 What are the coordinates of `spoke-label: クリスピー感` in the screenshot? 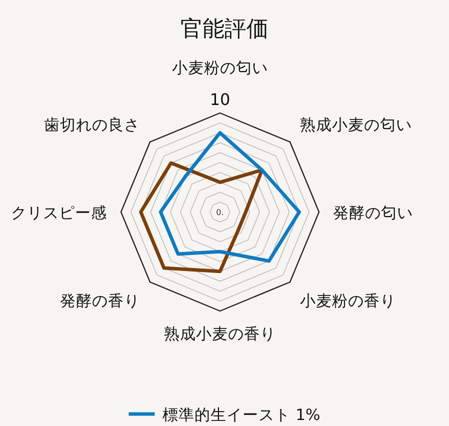 It's located at (59, 213).